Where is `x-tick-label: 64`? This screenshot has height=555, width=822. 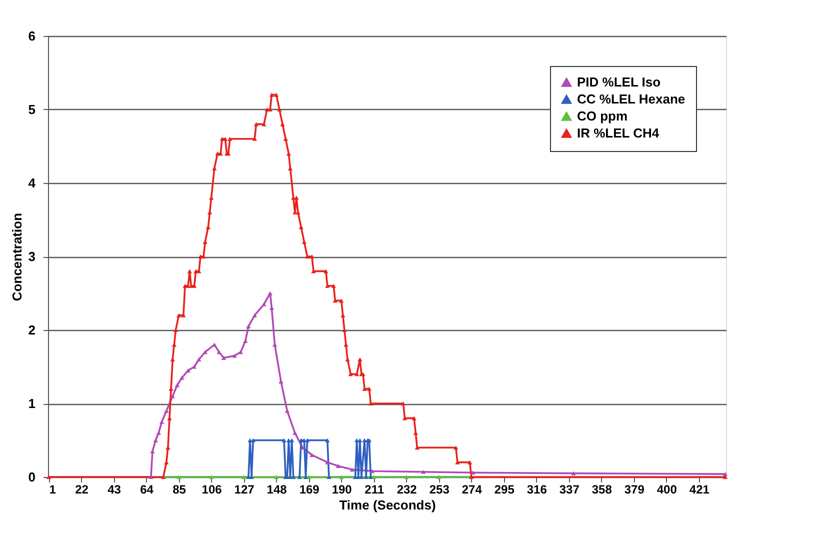
x-tick-label: 64 is located at coordinates (147, 489).